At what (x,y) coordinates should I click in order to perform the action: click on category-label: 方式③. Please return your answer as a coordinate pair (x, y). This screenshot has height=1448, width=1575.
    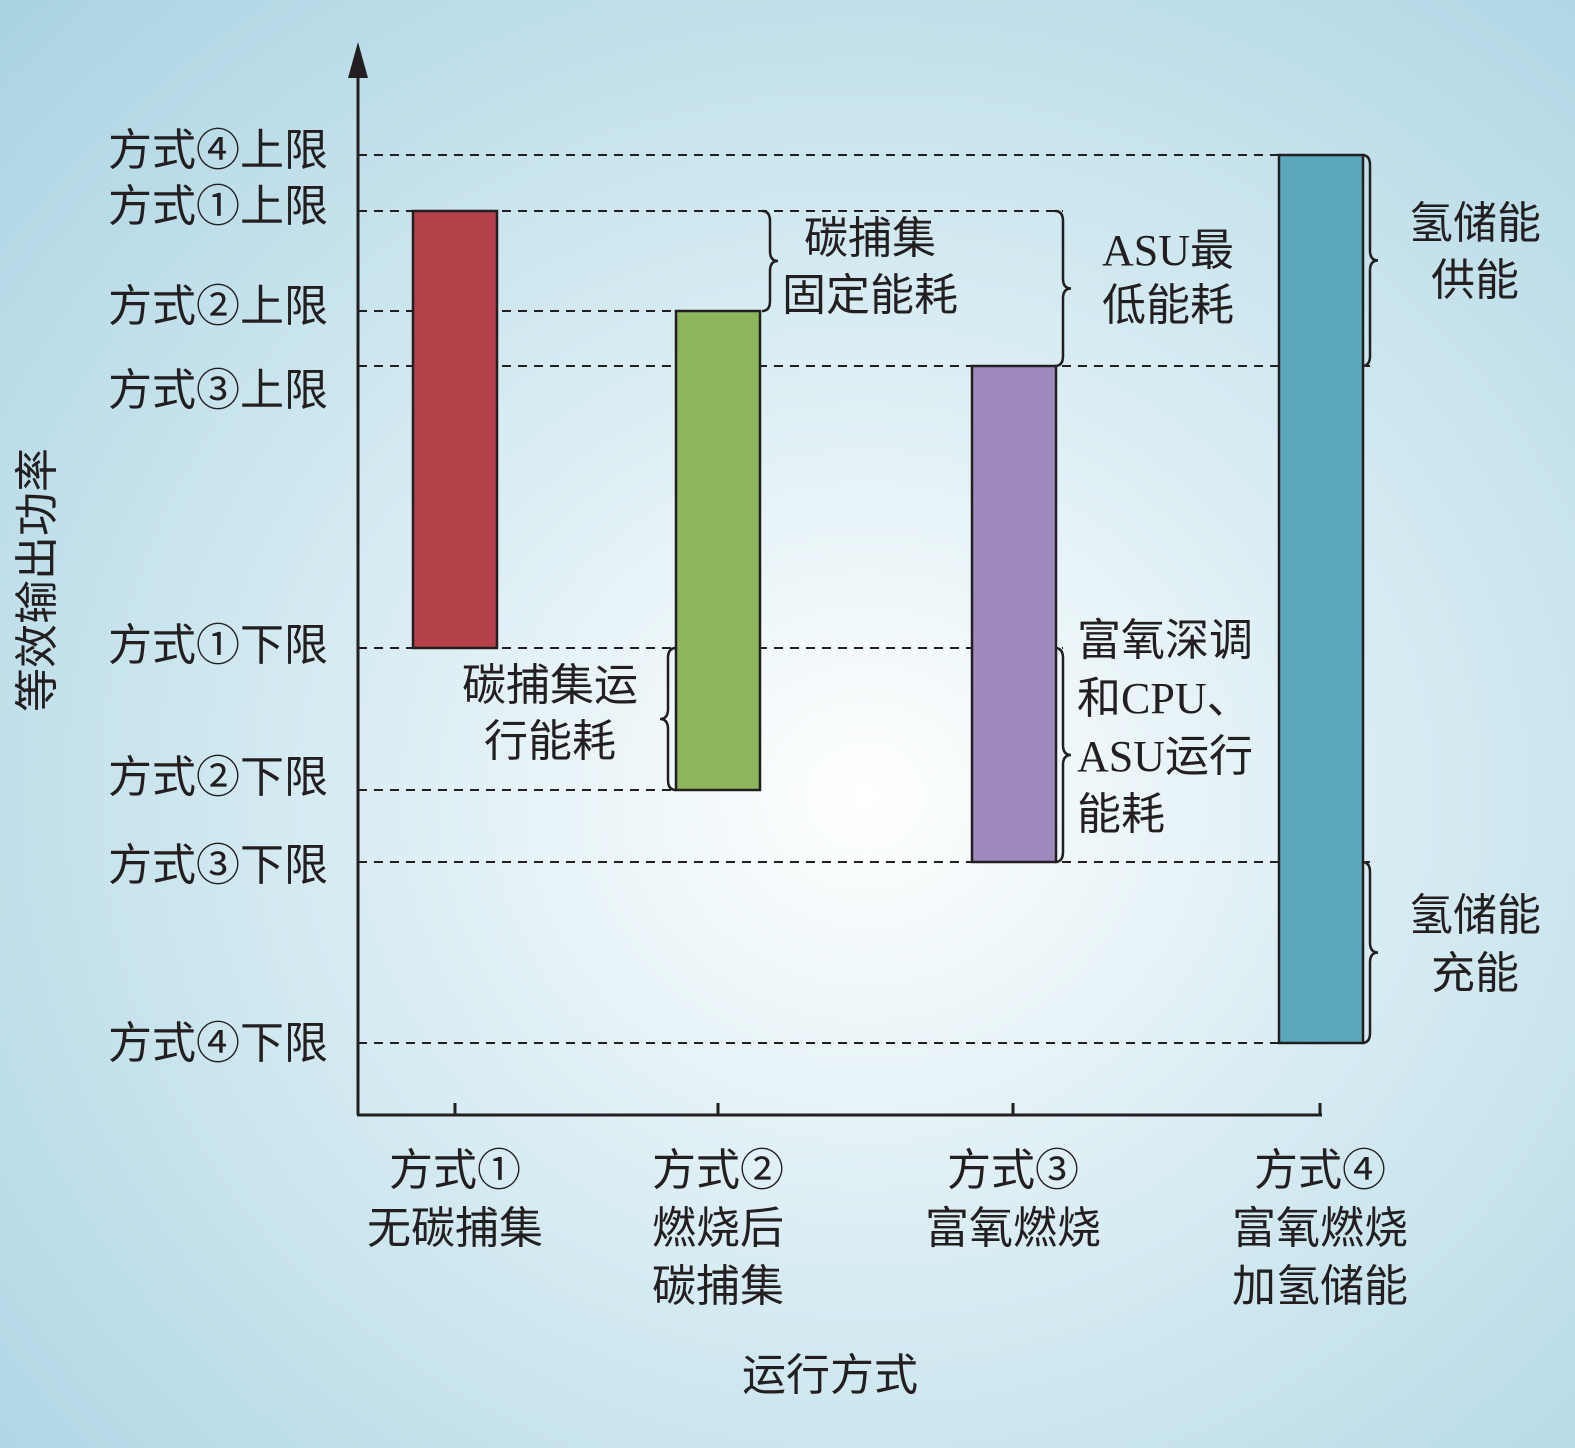
    Looking at the image, I should click on (1013, 1170).